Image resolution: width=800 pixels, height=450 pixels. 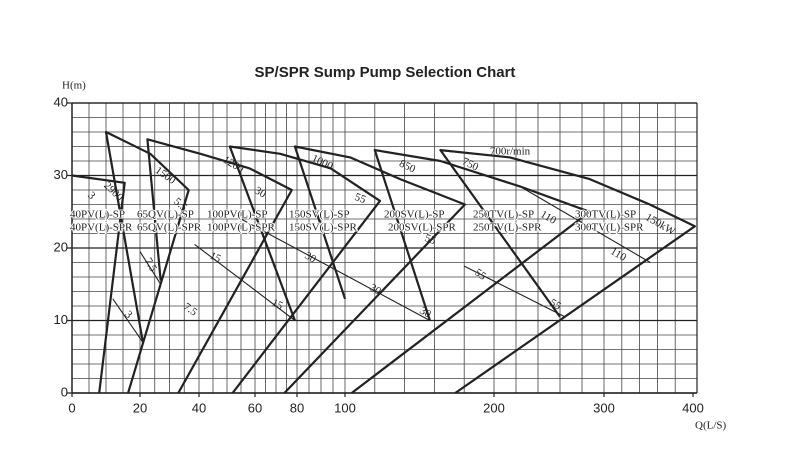 What do you see at coordinates (255, 407) in the screenshot?
I see `x-tick-label: 60` at bounding box center [255, 407].